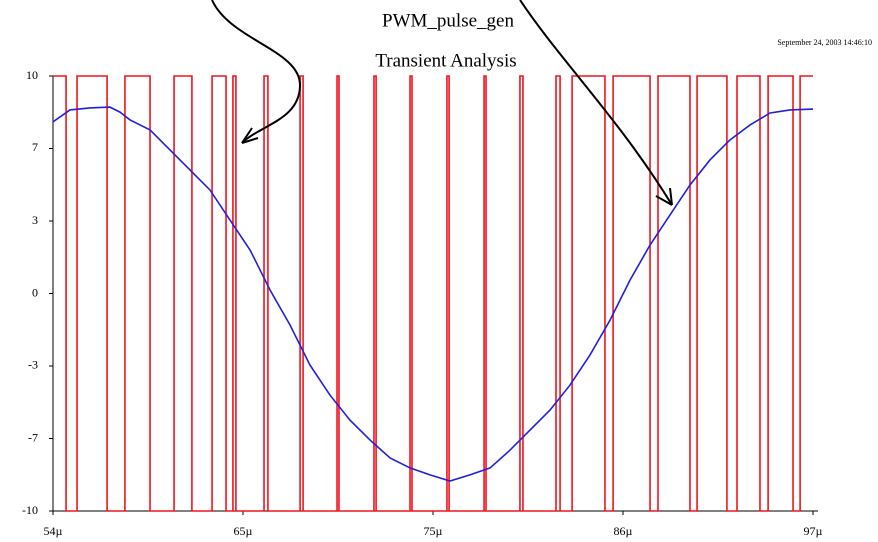 The height and width of the screenshot is (542, 878). What do you see at coordinates (813, 531) in the screenshot?
I see `x-tick-label: 97µ` at bounding box center [813, 531].